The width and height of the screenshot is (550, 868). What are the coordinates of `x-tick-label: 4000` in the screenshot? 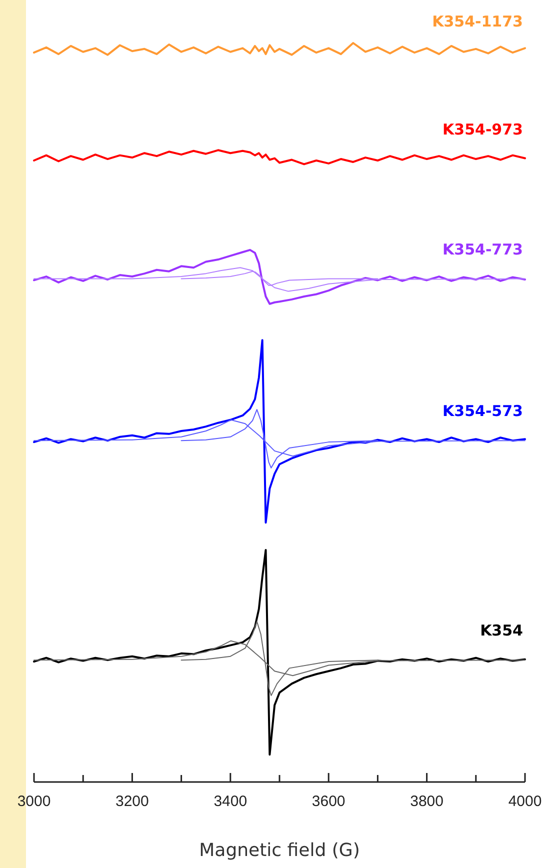 It's located at (525, 801).